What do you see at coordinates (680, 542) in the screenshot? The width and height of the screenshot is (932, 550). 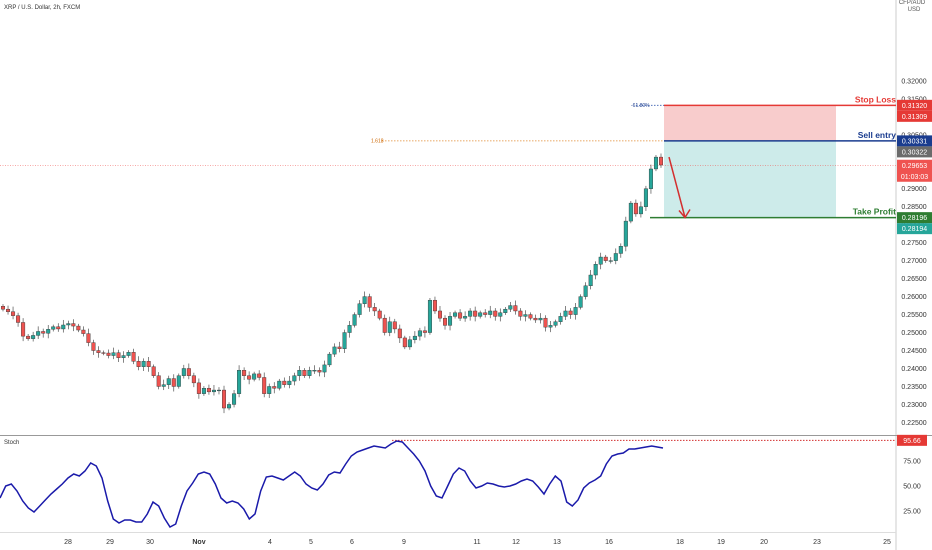 I see `time-tick-label: 18` at bounding box center [680, 542].